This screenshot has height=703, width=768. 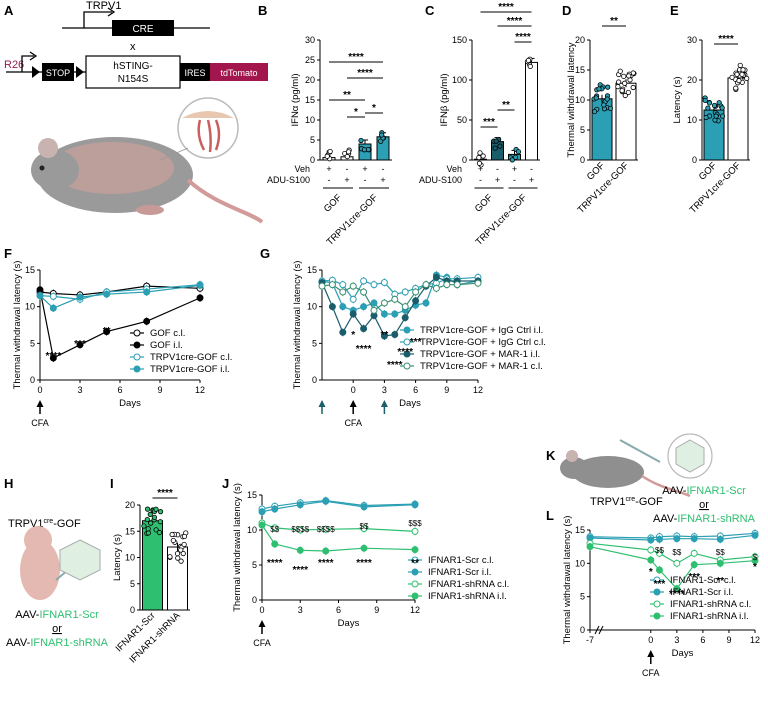 What do you see at coordinates (195, 72) in the screenshot?
I see `ires-box` at bounding box center [195, 72].